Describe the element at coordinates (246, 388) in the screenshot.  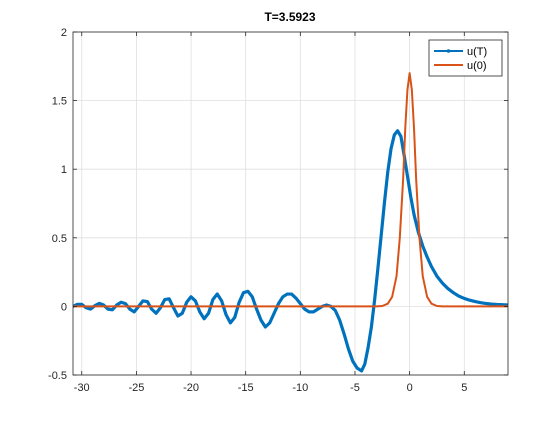
I see `x-tick-label: -15` at that location.